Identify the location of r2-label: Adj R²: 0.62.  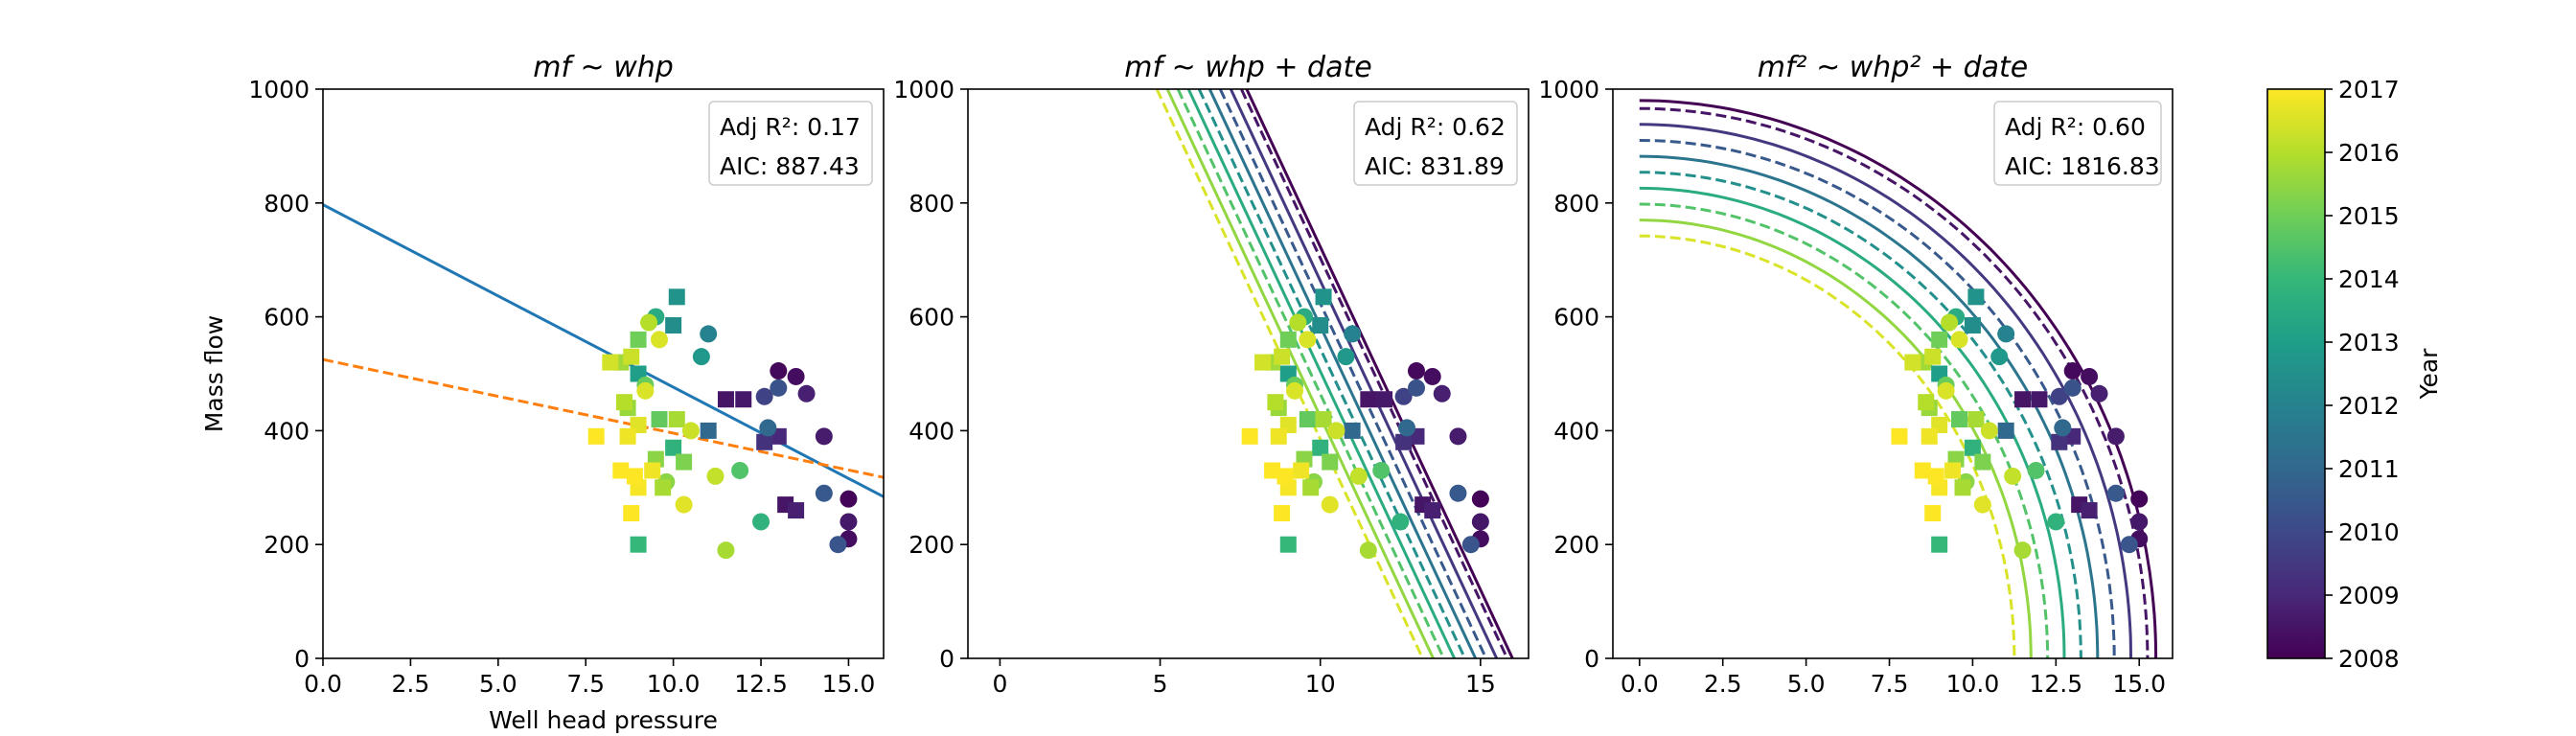
(1435, 127).